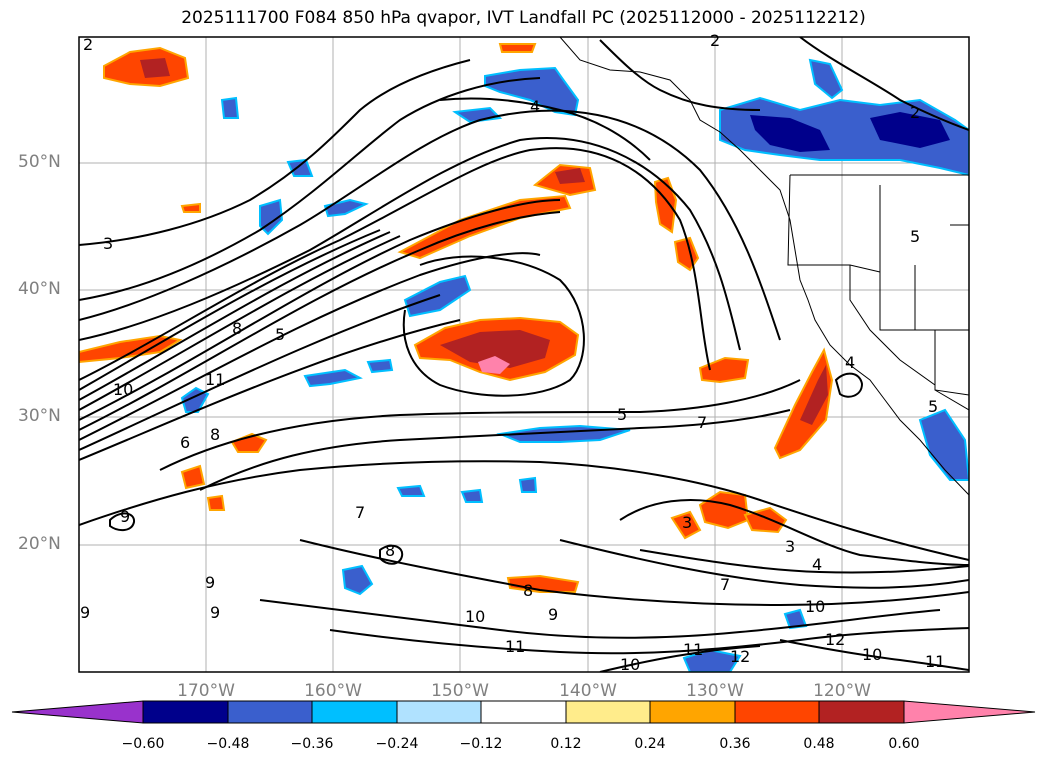 The height and width of the screenshot is (765, 1047). Describe the element at coordinates (312, 744) in the screenshot. I see `colorbar-tick: −0.36` at that location.